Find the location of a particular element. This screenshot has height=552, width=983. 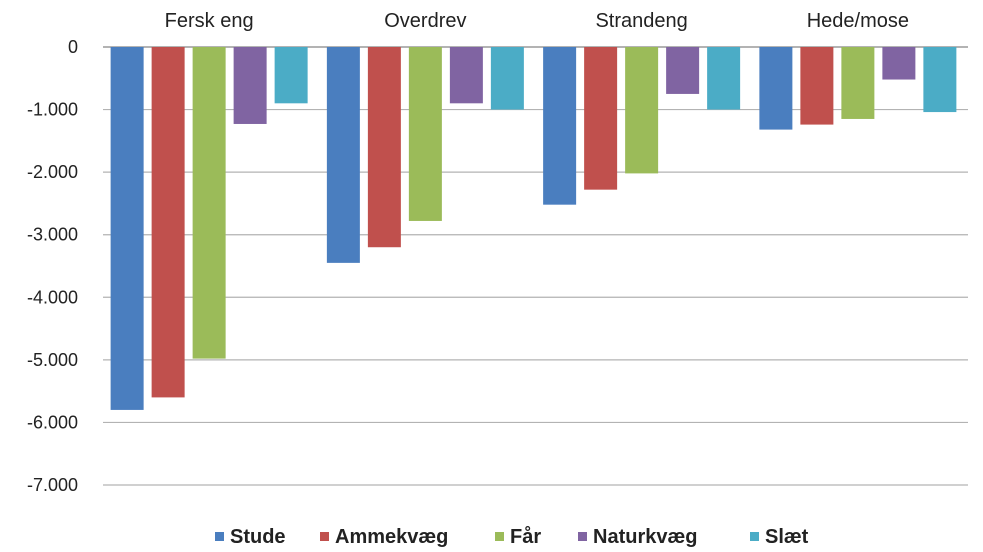

category-labels: Fersk eng Overdrev Strandeng Hede/mose is located at coordinates (537, 21).